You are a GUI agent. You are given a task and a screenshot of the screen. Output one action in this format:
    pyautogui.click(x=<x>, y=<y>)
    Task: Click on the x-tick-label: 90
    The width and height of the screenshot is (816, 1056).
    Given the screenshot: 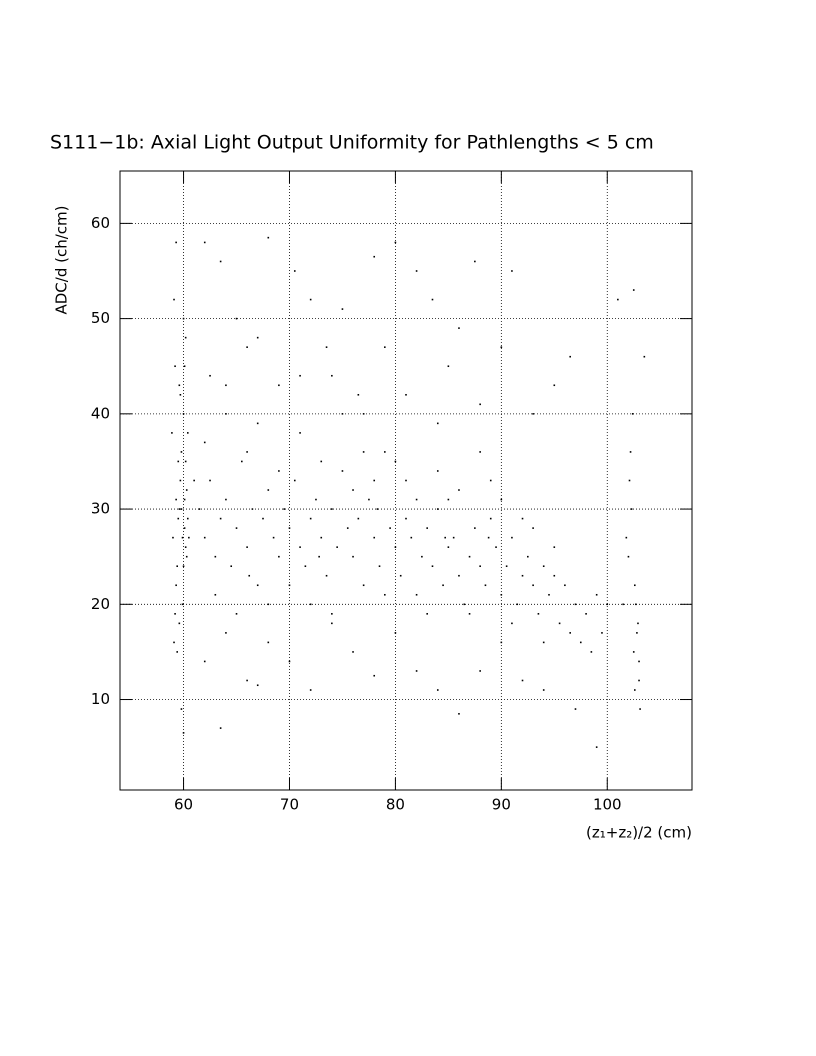 What is the action you would take?
    pyautogui.click(x=501, y=805)
    